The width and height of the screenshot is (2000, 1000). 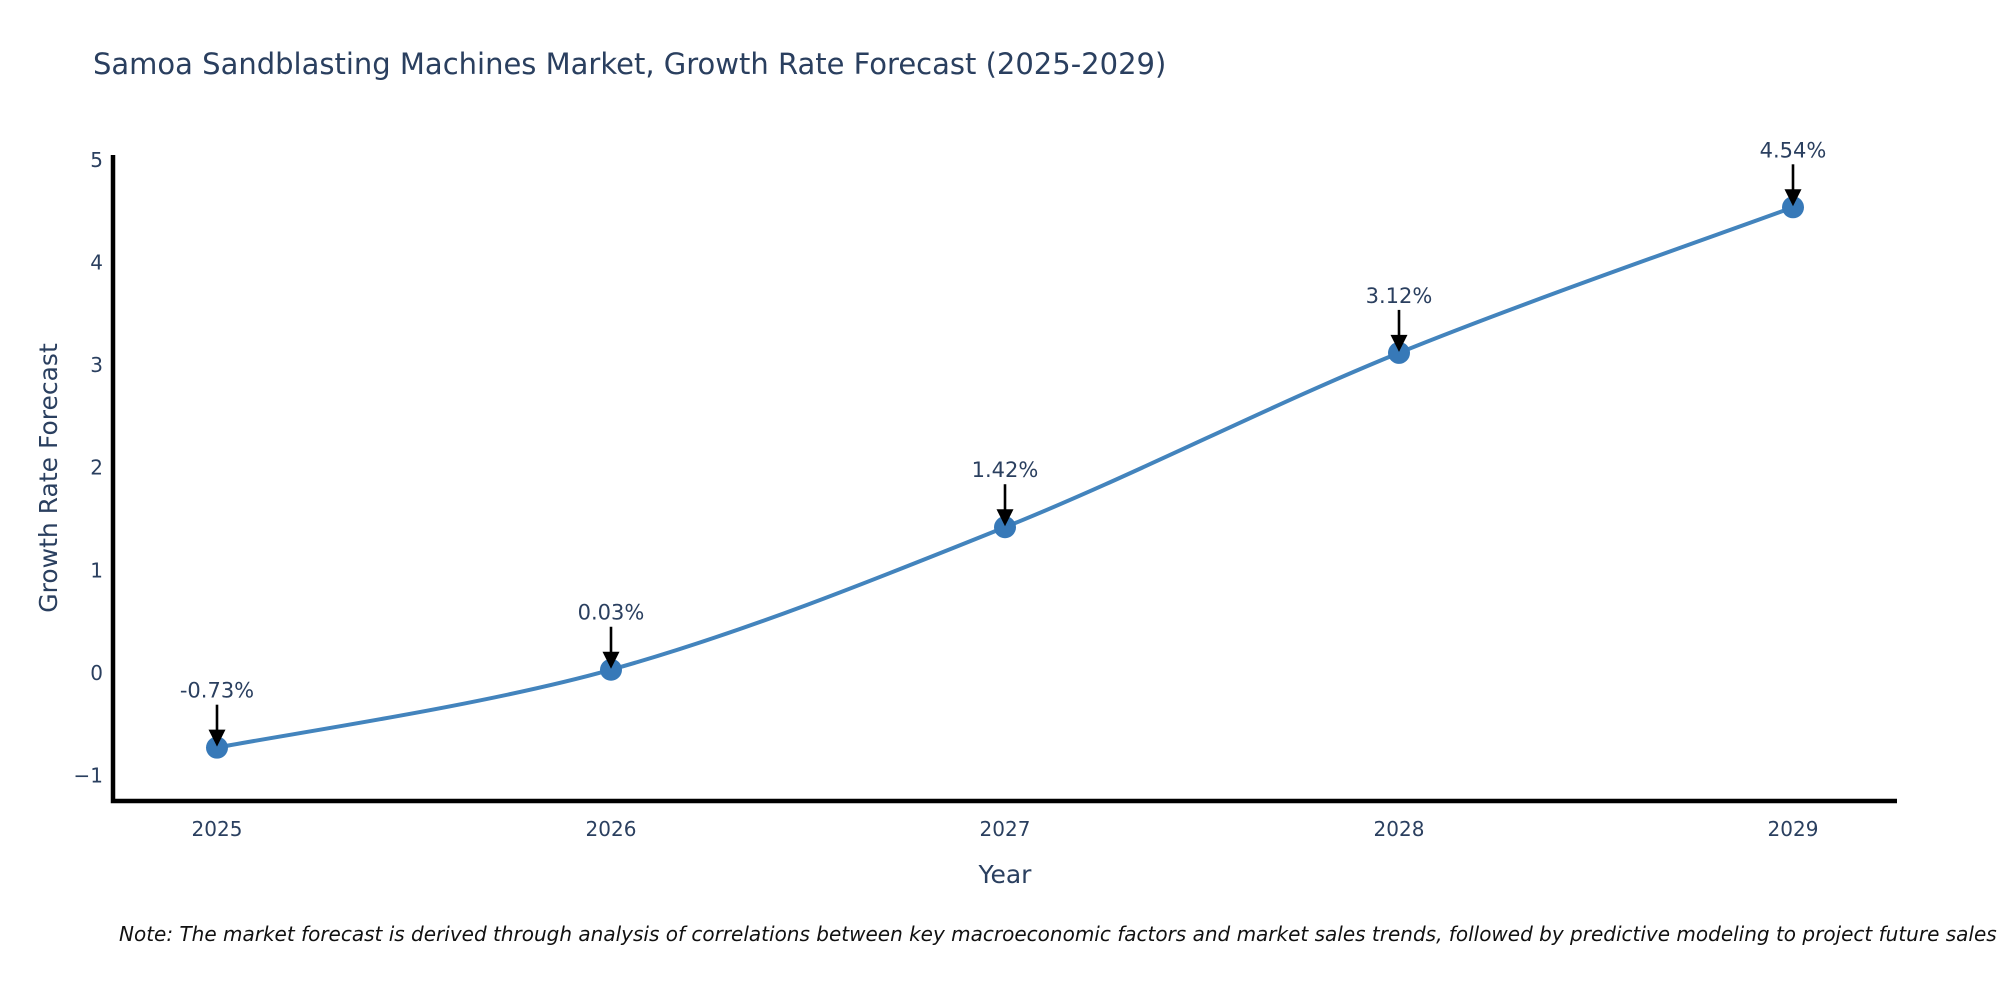 I want to click on x-axis-title: Year, so click(x=1005, y=874).